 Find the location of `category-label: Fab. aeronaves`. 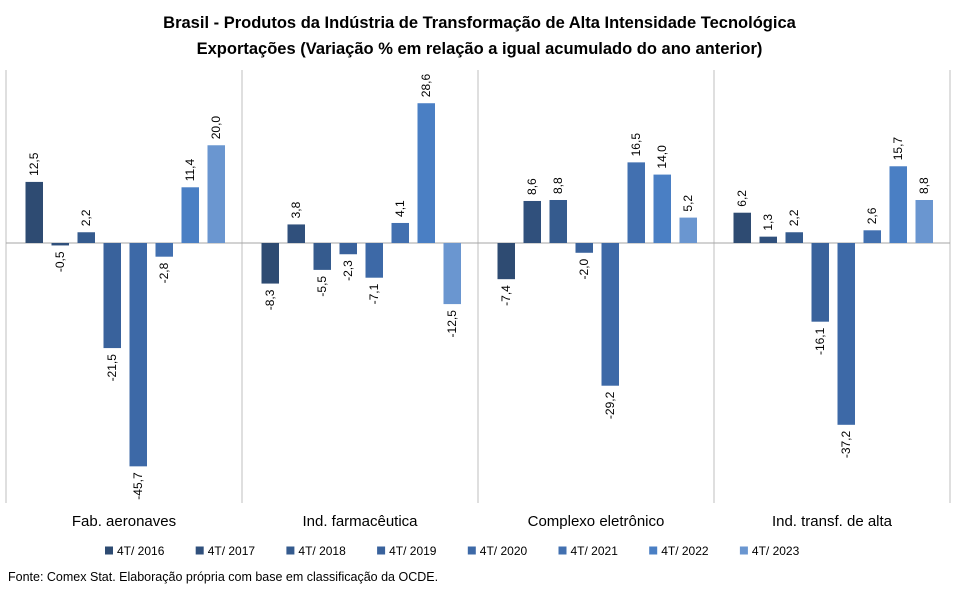

category-label: Fab. aeronaves is located at coordinates (124, 521).